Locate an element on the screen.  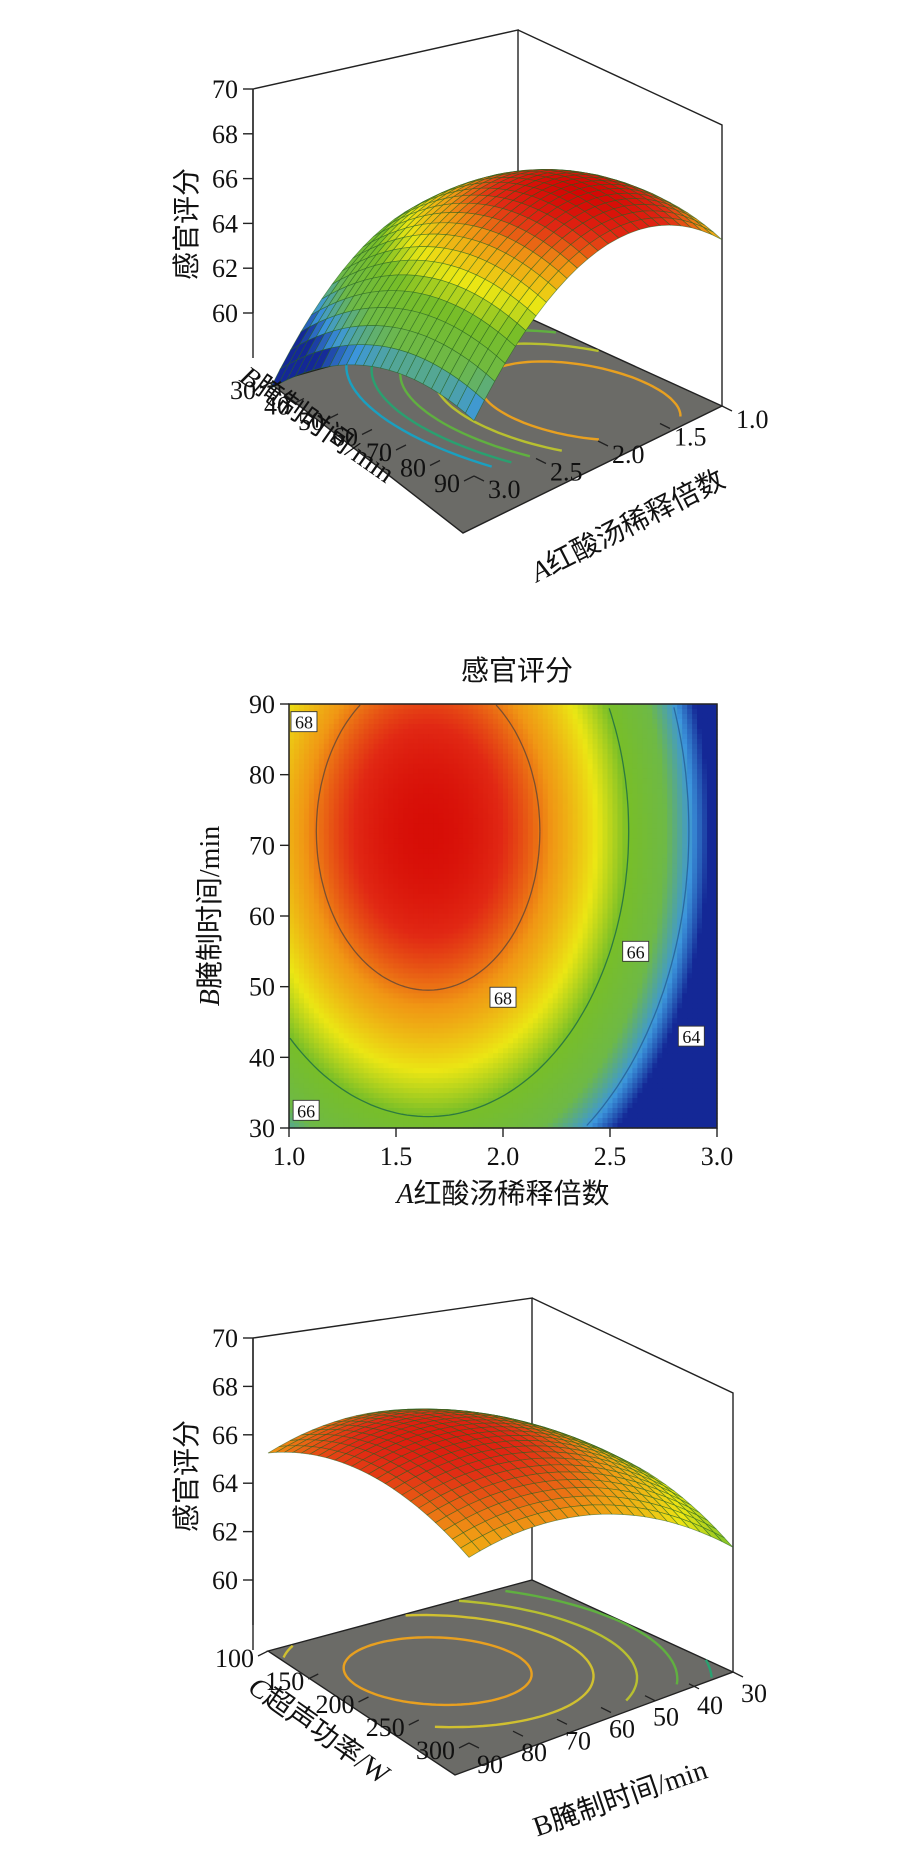
z-tick-label: 64 is located at coordinates (225, 223).